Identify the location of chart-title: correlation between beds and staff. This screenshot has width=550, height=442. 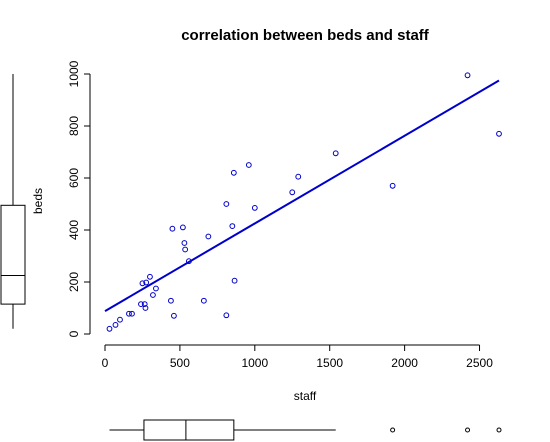
(305, 35).